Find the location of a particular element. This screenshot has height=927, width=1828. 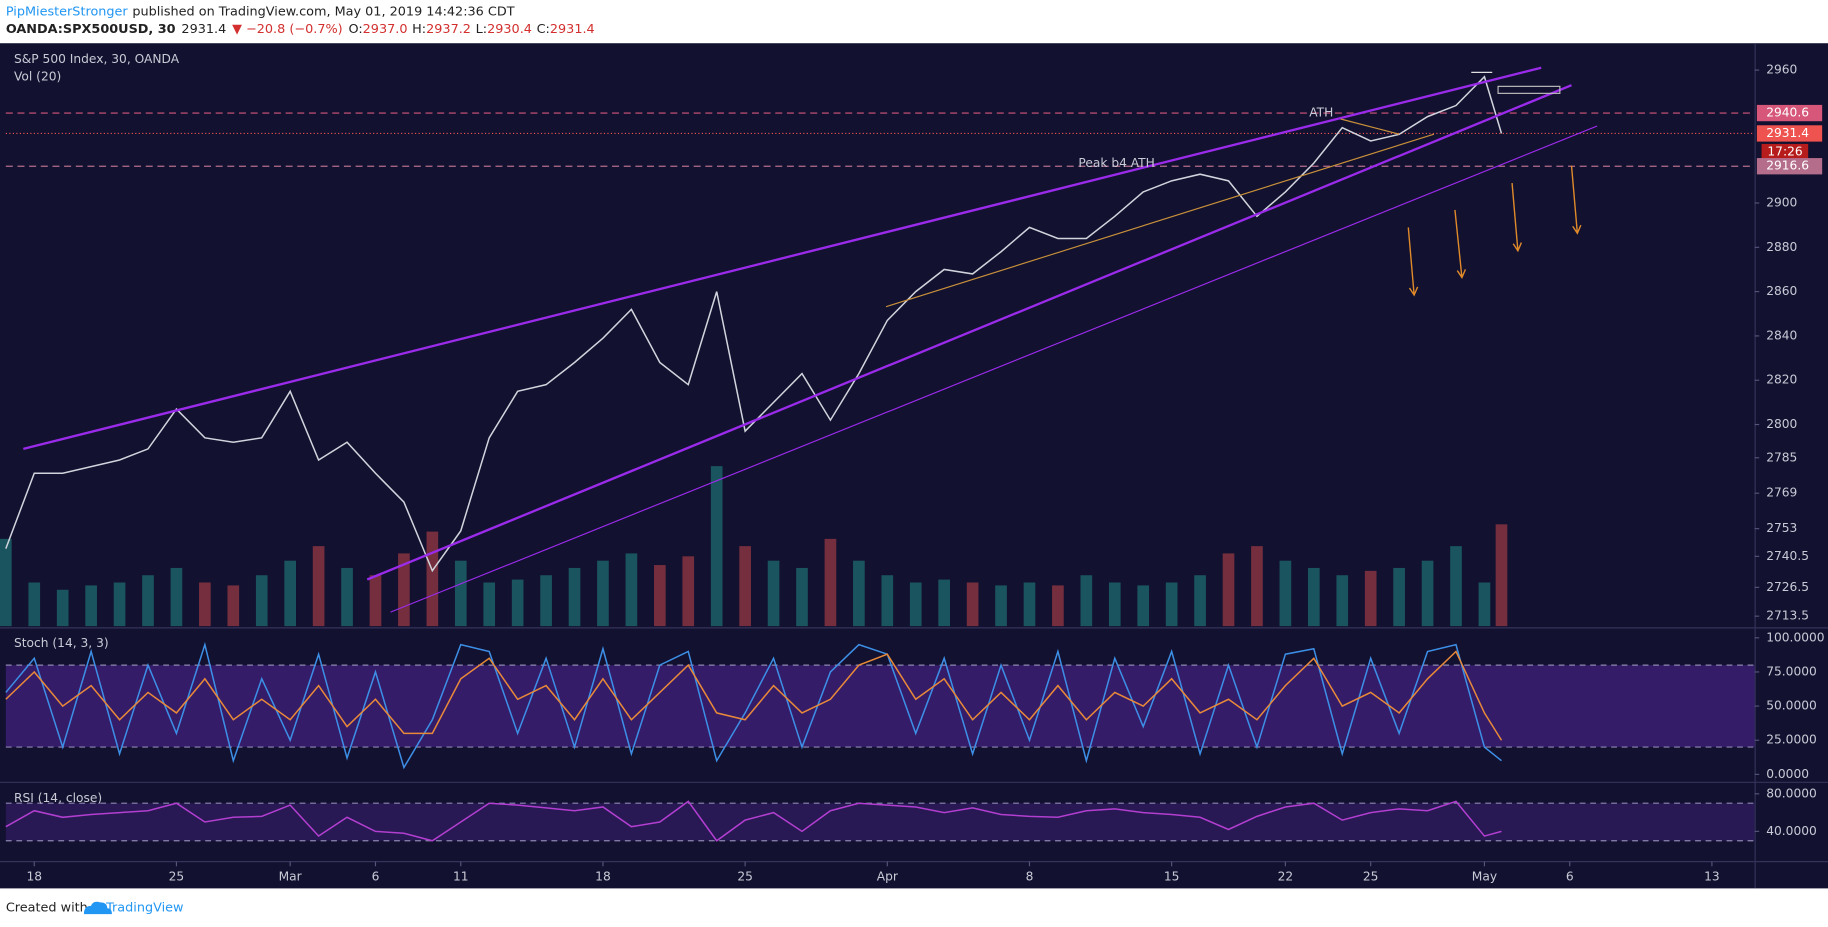

chart-title: S&P 500 Index, 30, OANDA is located at coordinates (97, 59).